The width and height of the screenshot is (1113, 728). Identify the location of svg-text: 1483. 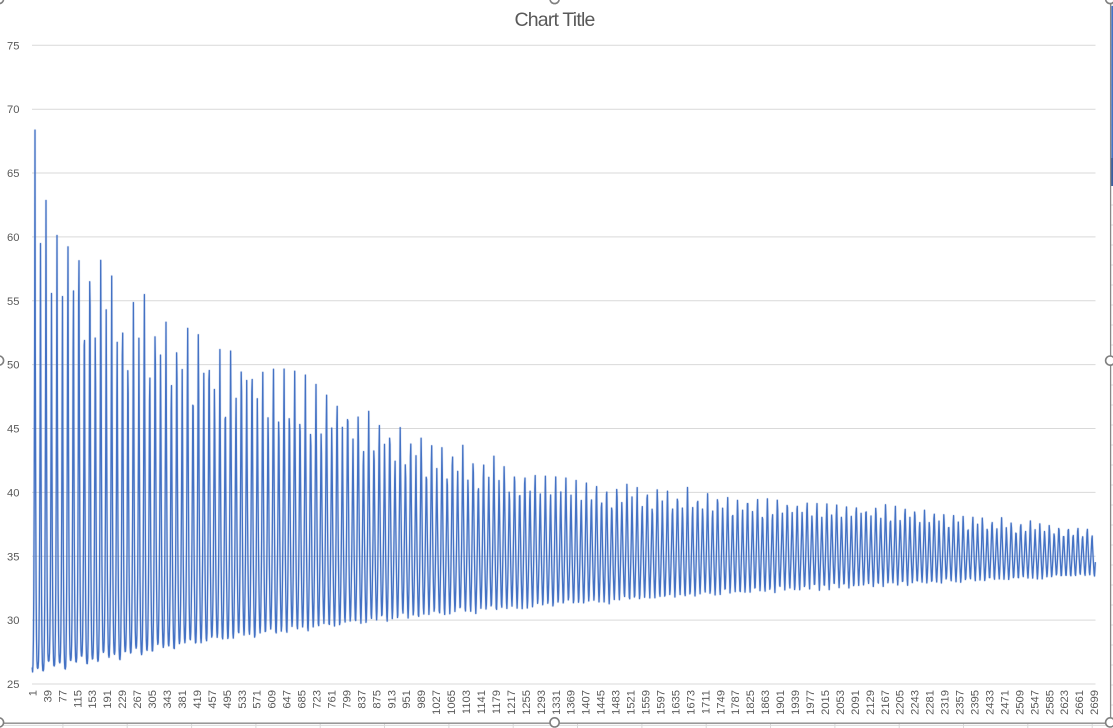
(617, 702).